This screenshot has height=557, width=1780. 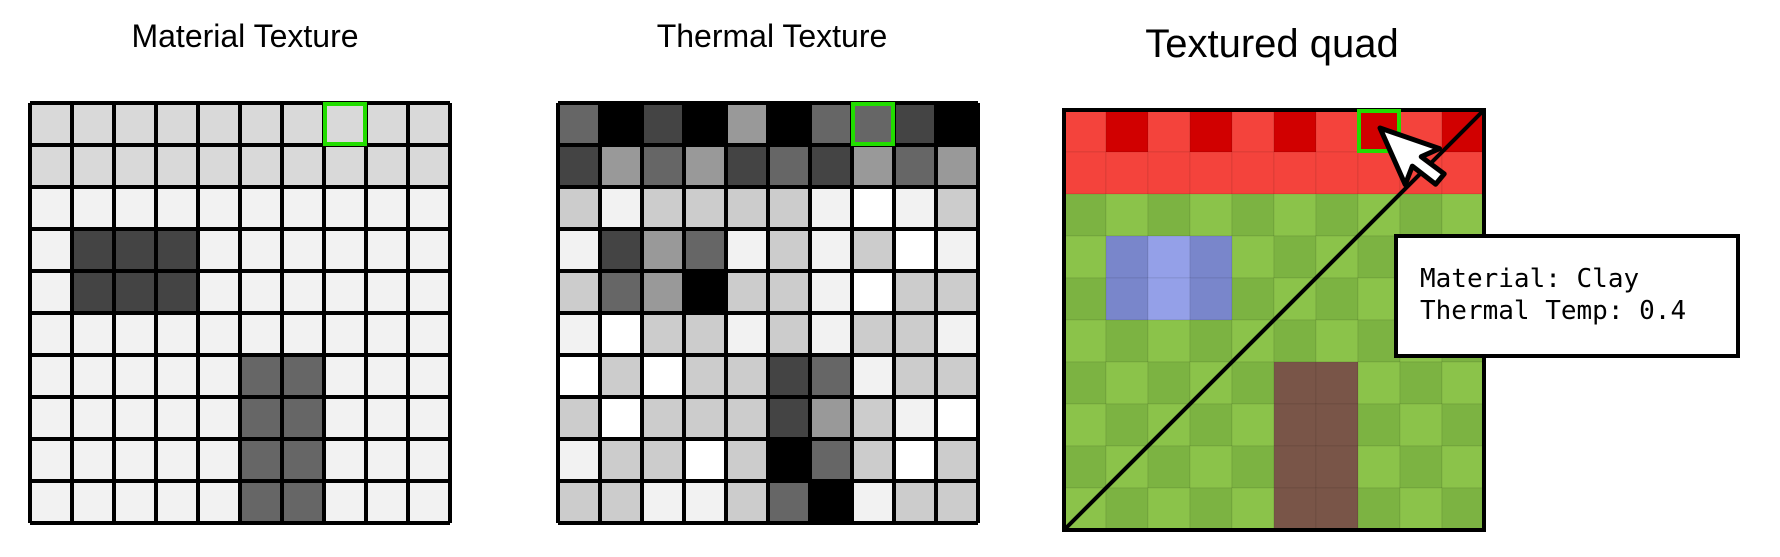 What do you see at coordinates (245, 36) in the screenshot?
I see `material-texture-title: Material Texture` at bounding box center [245, 36].